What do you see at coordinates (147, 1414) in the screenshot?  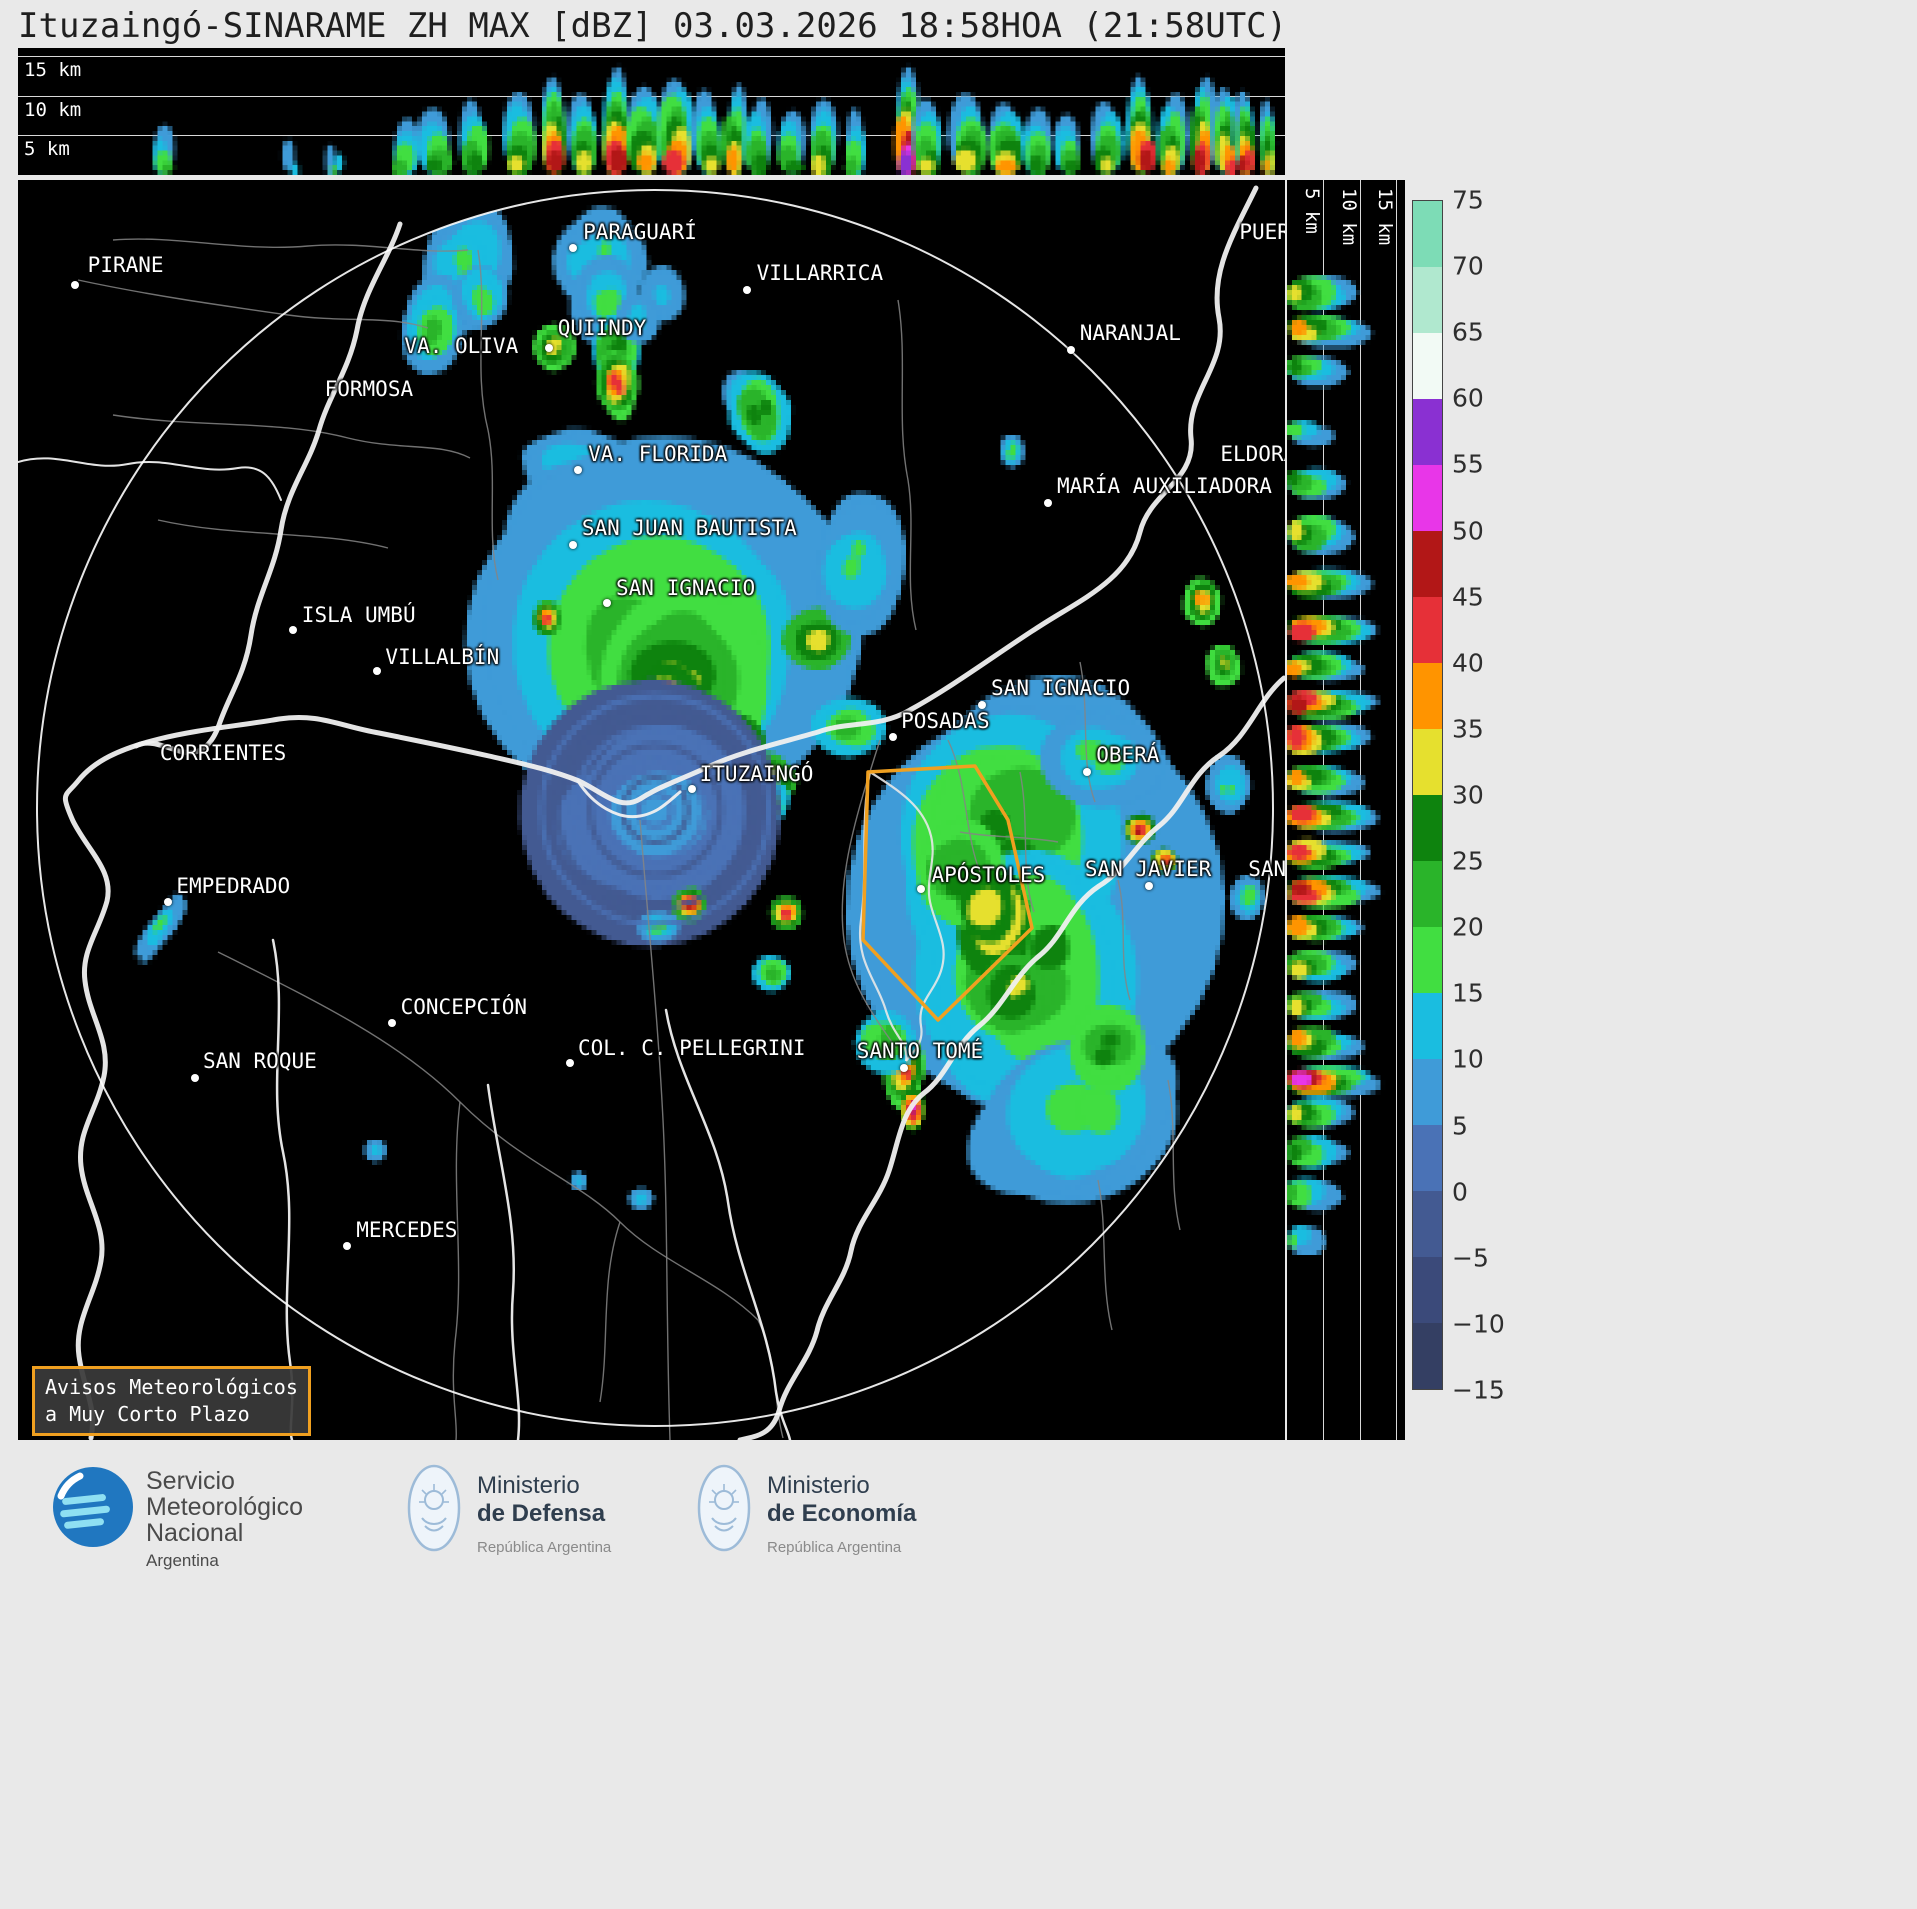 I see `warning-legend-line2: a Muy Corto Plazo` at bounding box center [147, 1414].